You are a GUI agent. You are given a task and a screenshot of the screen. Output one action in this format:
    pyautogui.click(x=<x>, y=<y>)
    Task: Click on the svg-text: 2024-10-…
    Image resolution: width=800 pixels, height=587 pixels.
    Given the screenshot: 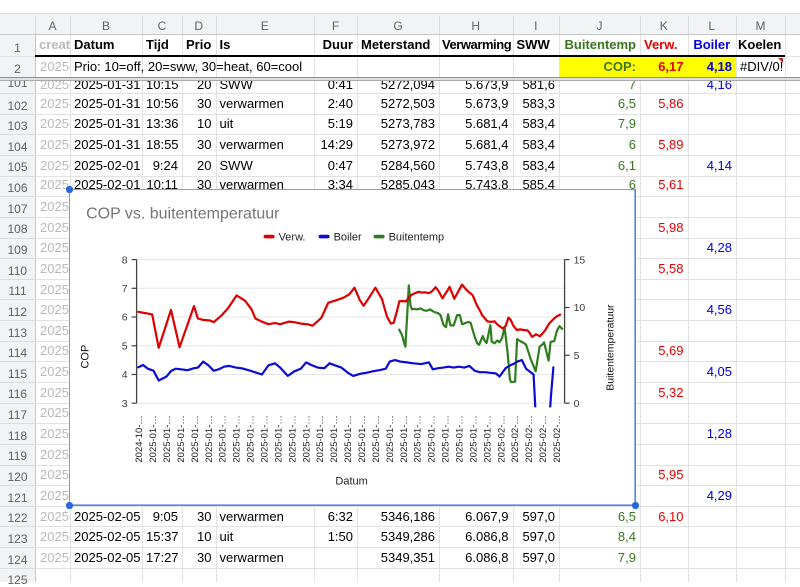 What is the action you would take?
    pyautogui.click(x=139, y=439)
    